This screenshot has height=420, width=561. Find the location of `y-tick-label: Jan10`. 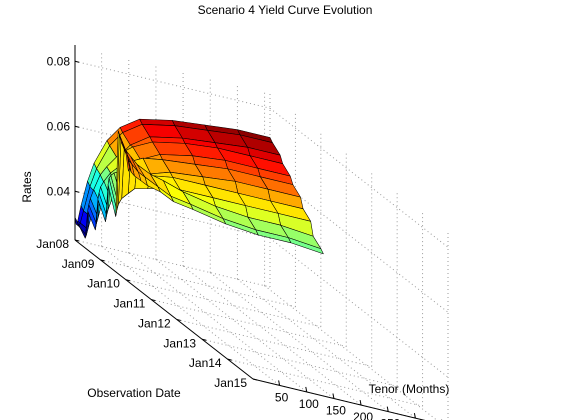

y-tick-label: Jan10 is located at coordinates (103, 284).